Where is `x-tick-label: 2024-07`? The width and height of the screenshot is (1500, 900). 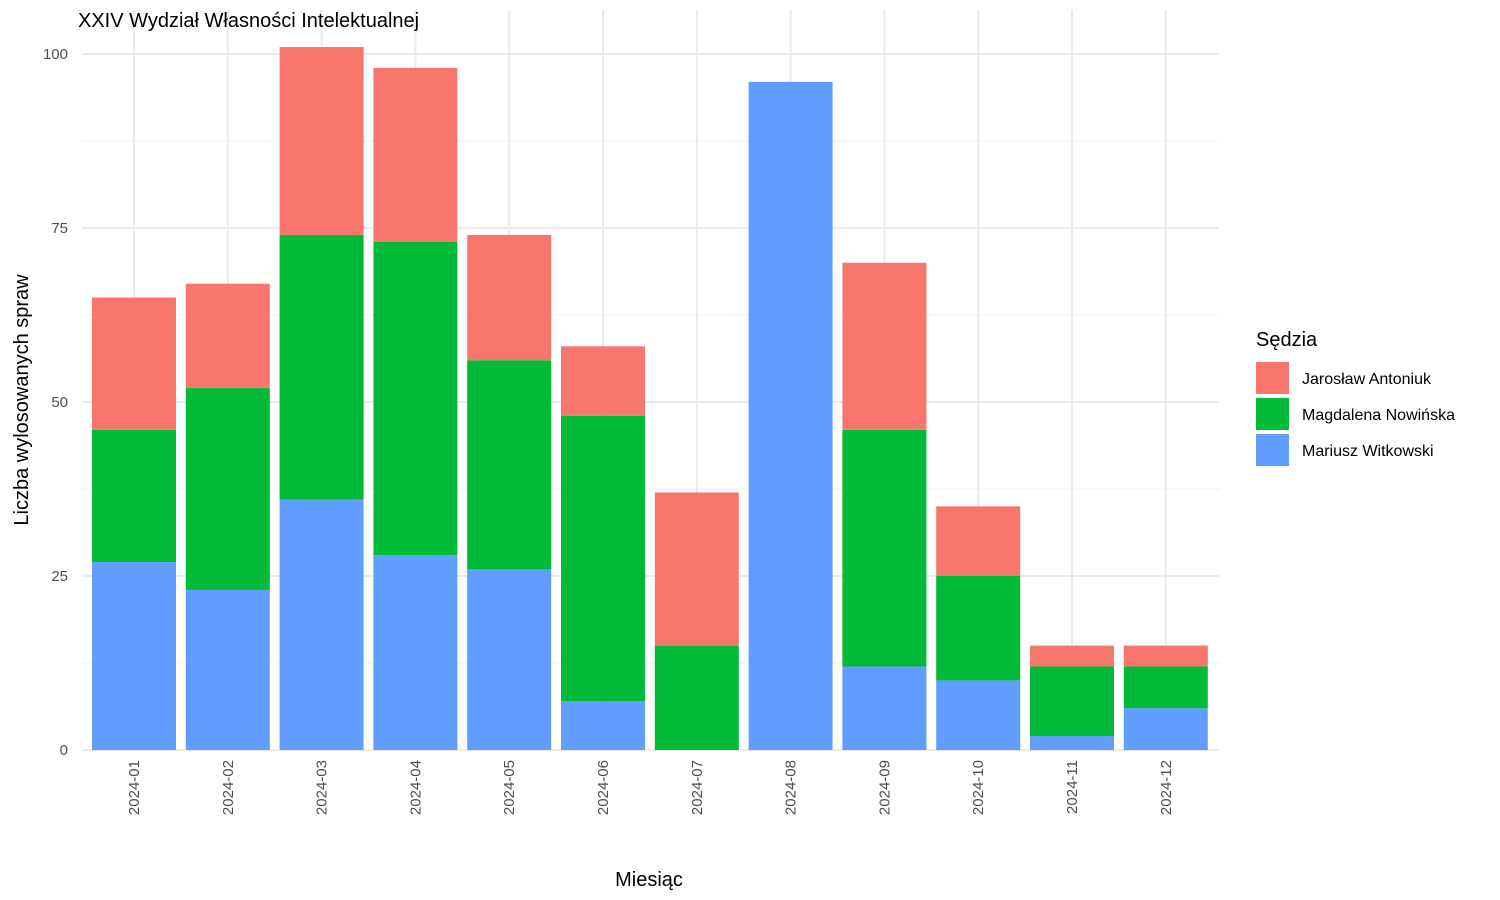
x-tick-label: 2024-07 is located at coordinates (697, 787).